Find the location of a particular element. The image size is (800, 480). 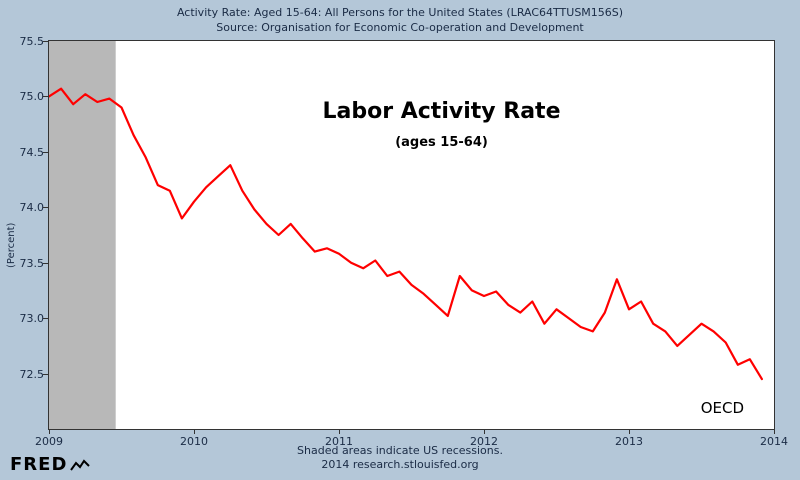

y-tick-label: 72.5 is located at coordinates (32, 374).